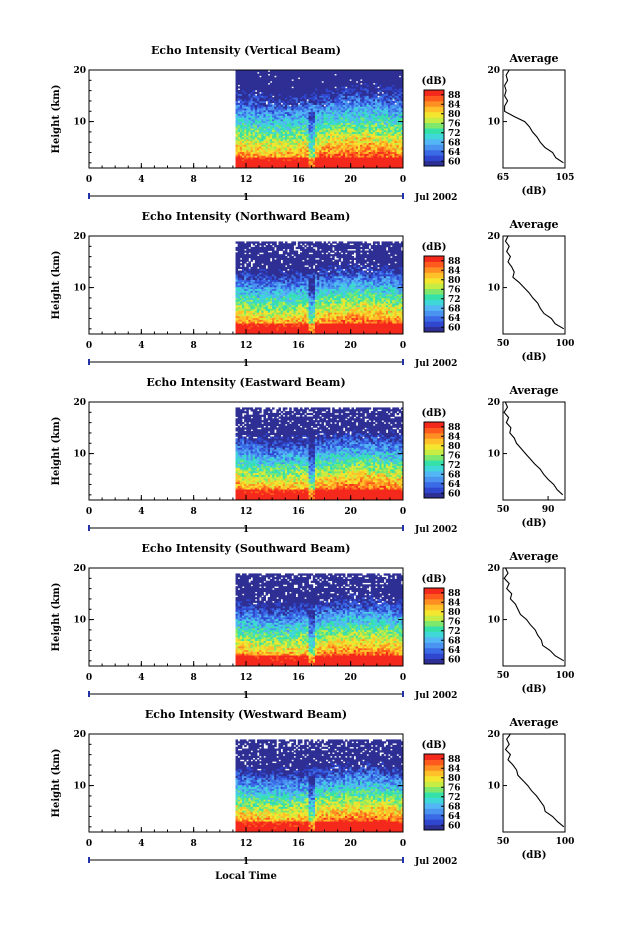  Describe the element at coordinates (493, 71) in the screenshot. I see `average-y-tick-label: 20` at that location.